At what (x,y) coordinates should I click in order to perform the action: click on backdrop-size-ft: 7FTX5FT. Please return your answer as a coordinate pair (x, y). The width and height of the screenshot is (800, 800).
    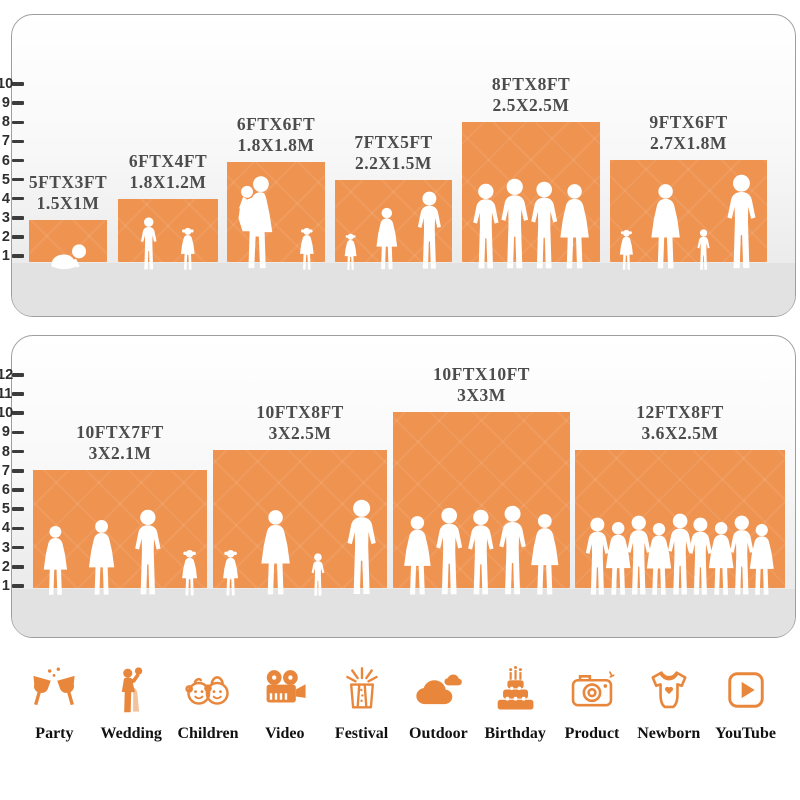
    Looking at the image, I should click on (393, 142).